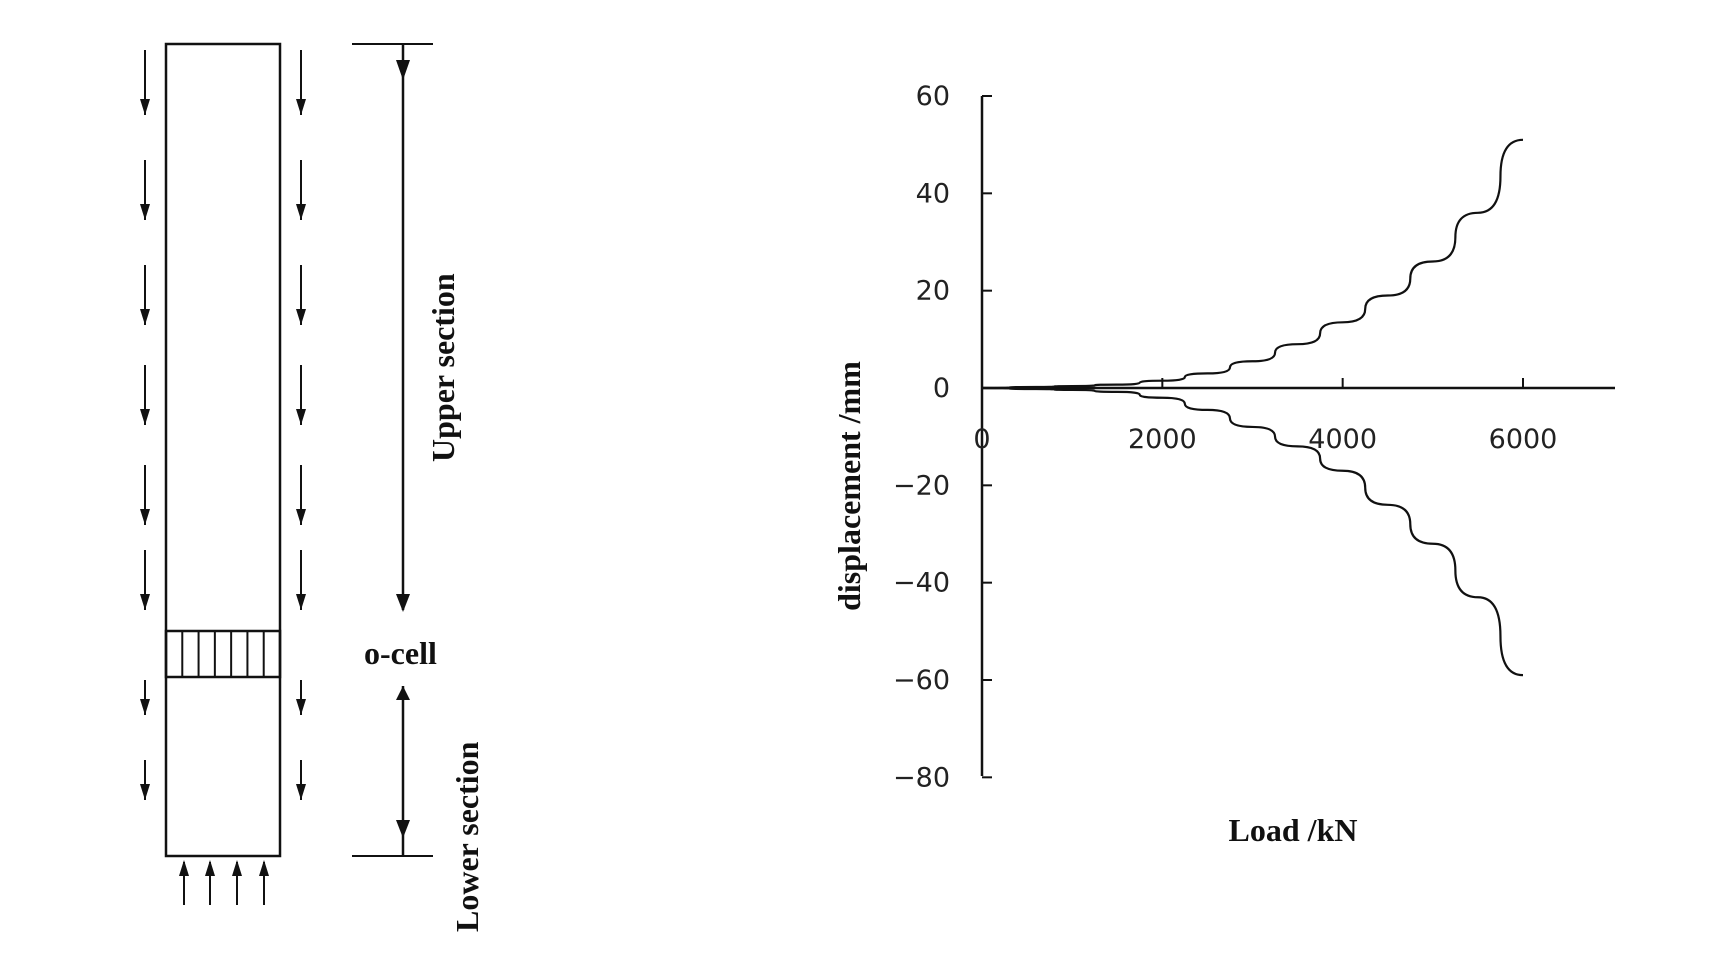 The image size is (1716, 975). I want to click on o-cell-box, so click(223, 654).